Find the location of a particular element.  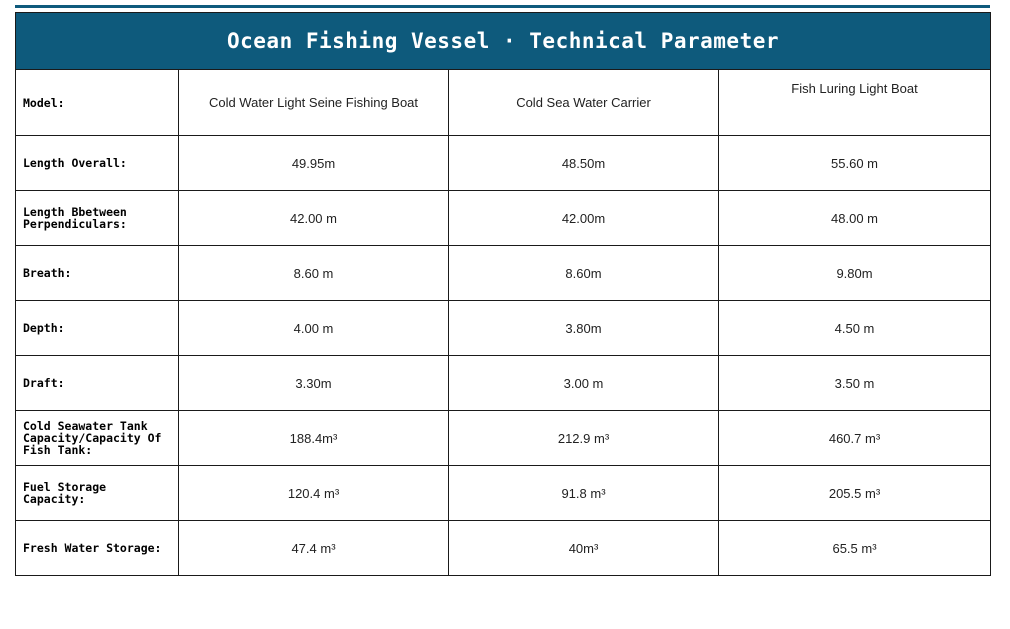

value-cell: 120.4 m³ is located at coordinates (313, 493).